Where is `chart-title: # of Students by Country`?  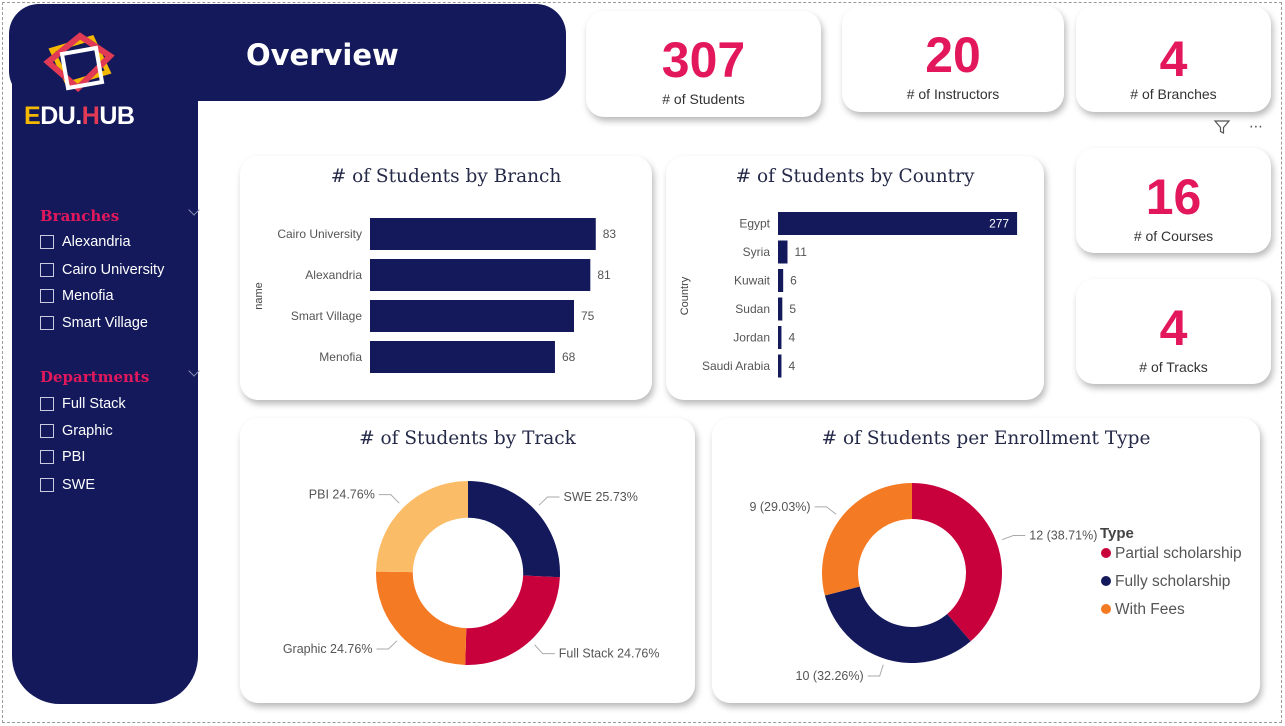
chart-title: # of Students by Country is located at coordinates (855, 176).